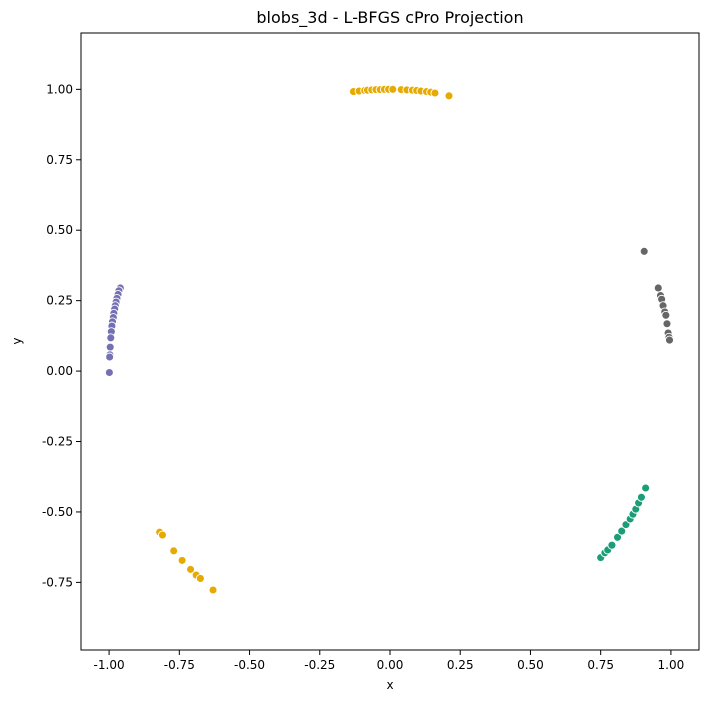  I want to click on y-tick-label: 0.25, so click(59, 301).